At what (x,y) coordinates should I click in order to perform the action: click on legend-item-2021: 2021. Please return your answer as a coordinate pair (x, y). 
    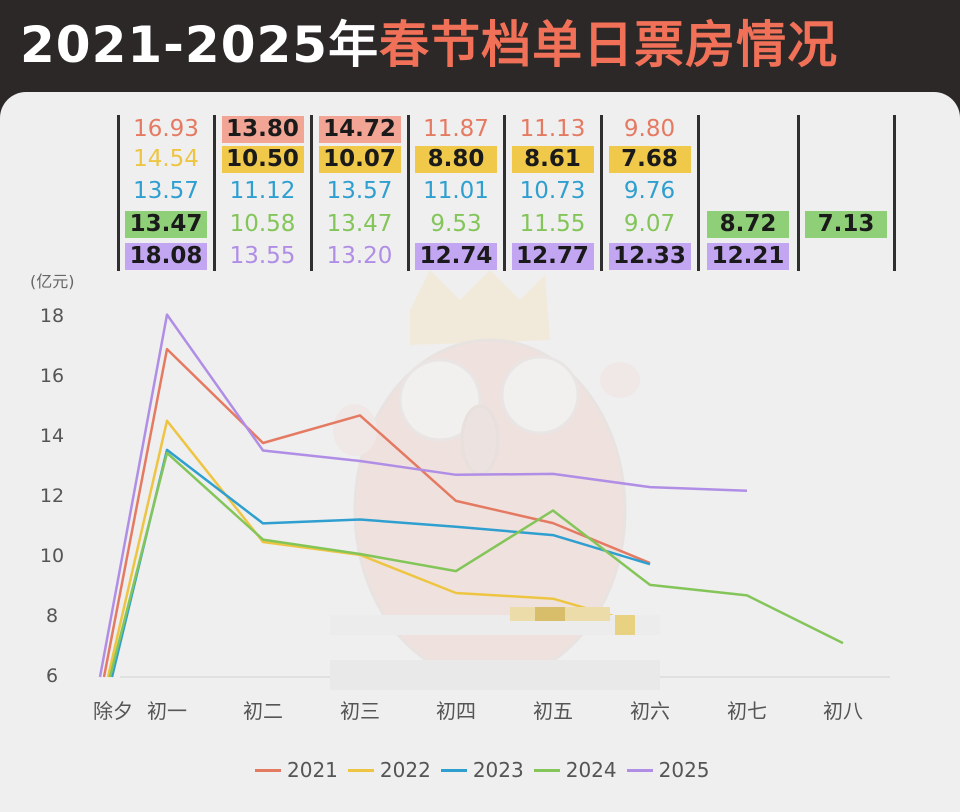
    Looking at the image, I should click on (296, 770).